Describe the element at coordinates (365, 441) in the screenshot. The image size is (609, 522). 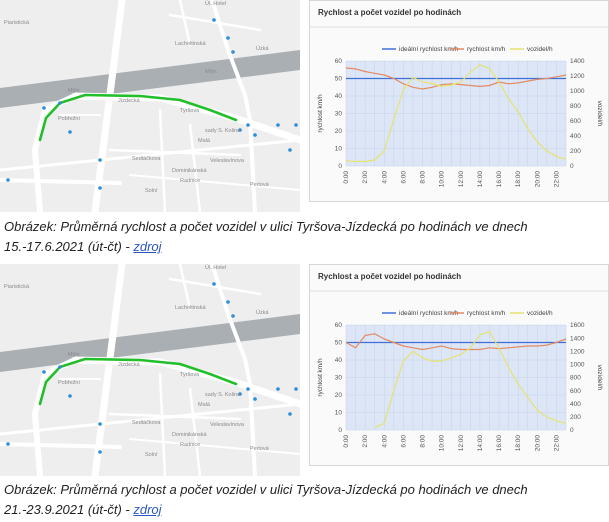
I see `x-tick-label: 2:00` at that location.